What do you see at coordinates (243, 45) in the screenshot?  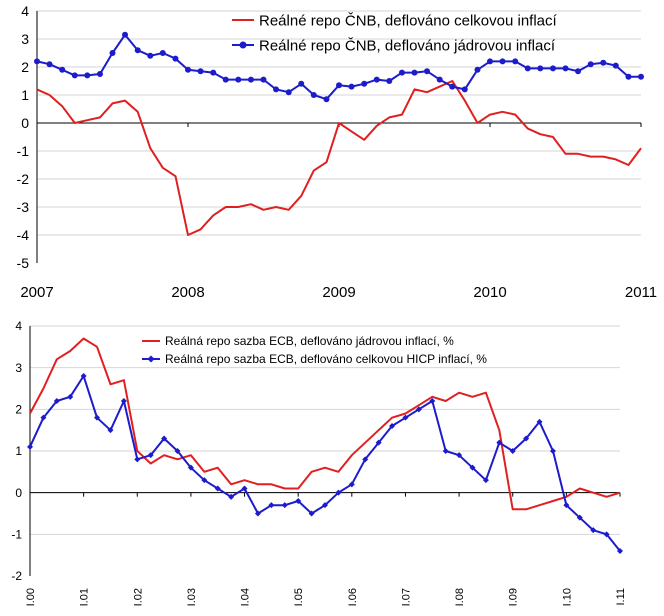 I see `legend-marker` at bounding box center [243, 45].